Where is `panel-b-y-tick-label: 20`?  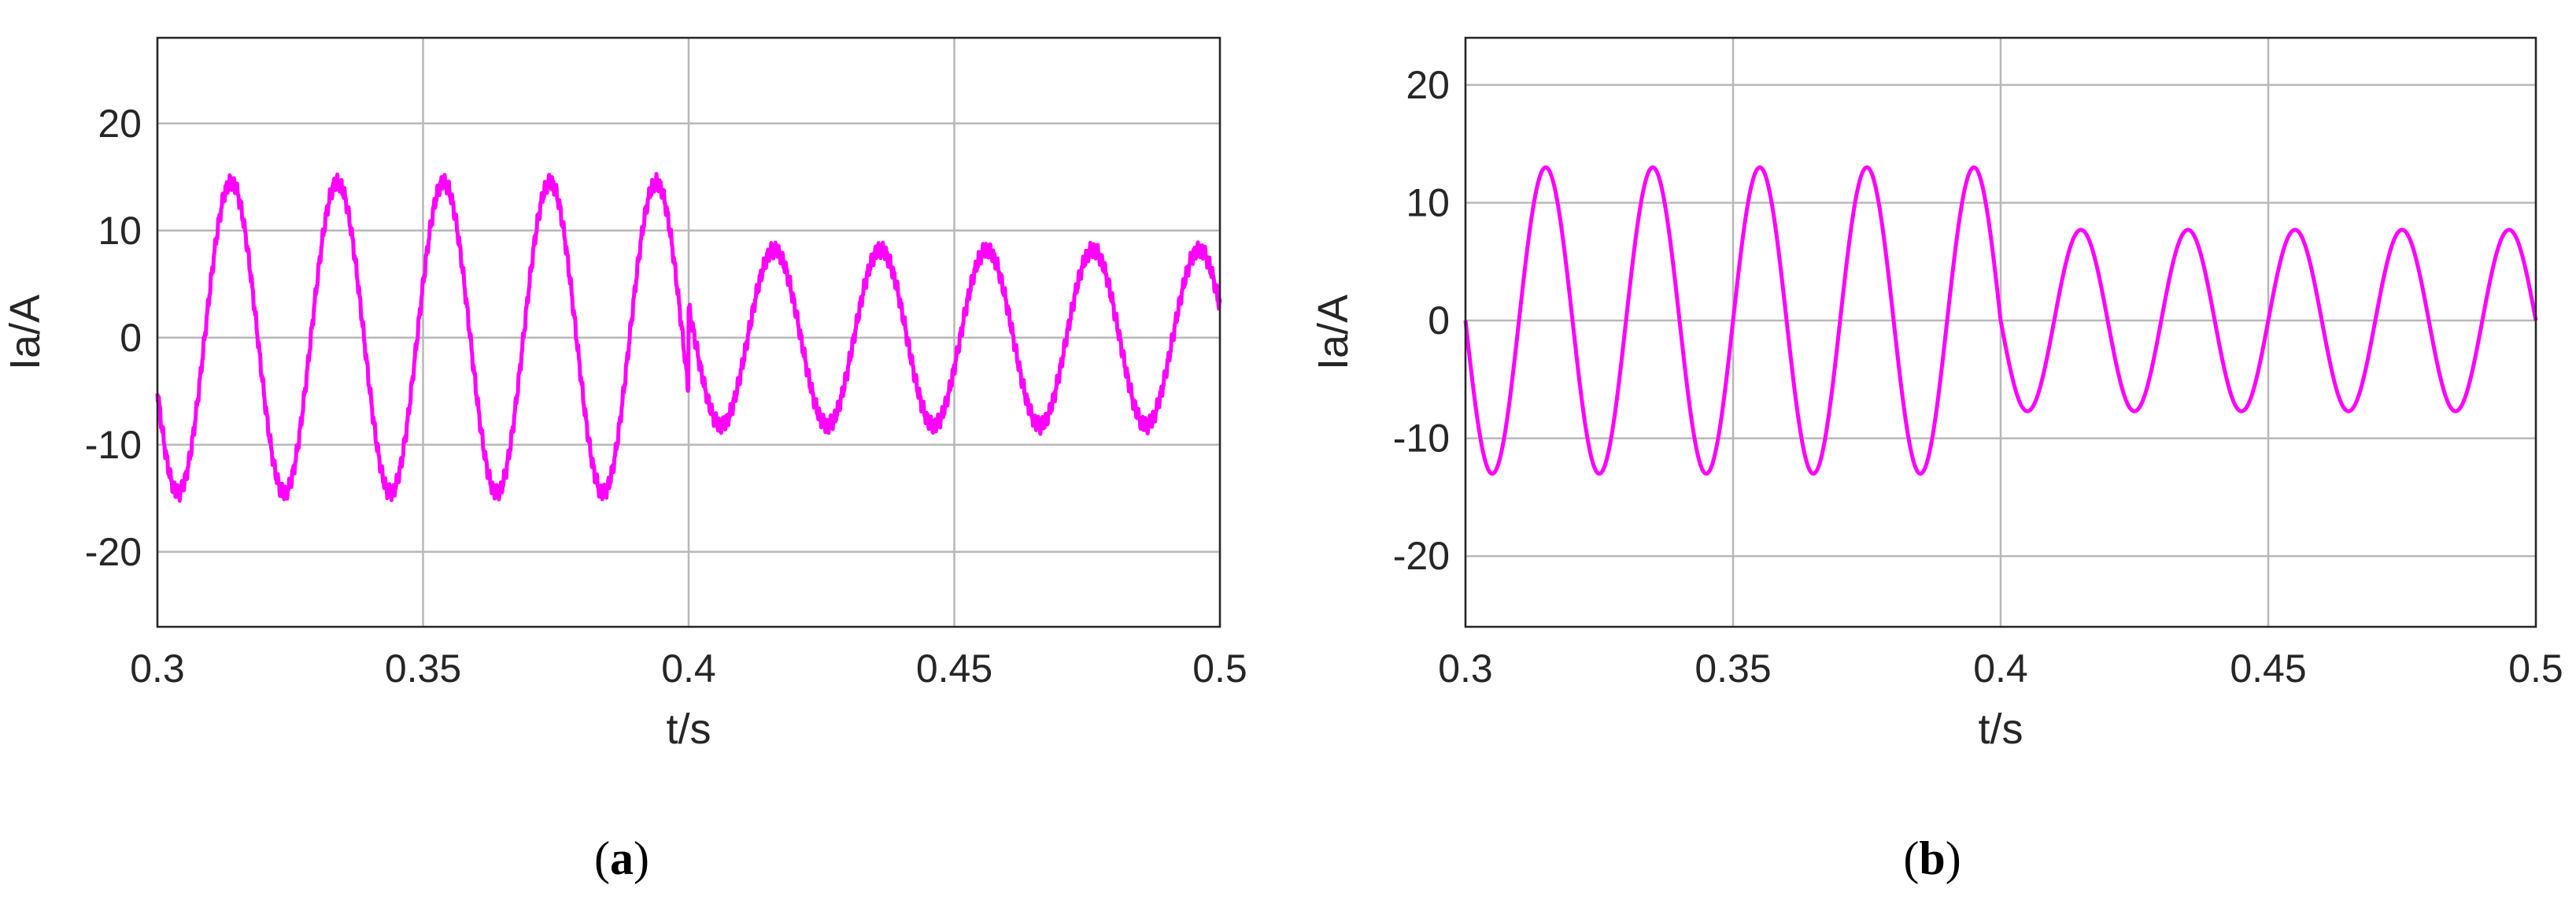
panel-b-y-tick-label: 20 is located at coordinates (1428, 85).